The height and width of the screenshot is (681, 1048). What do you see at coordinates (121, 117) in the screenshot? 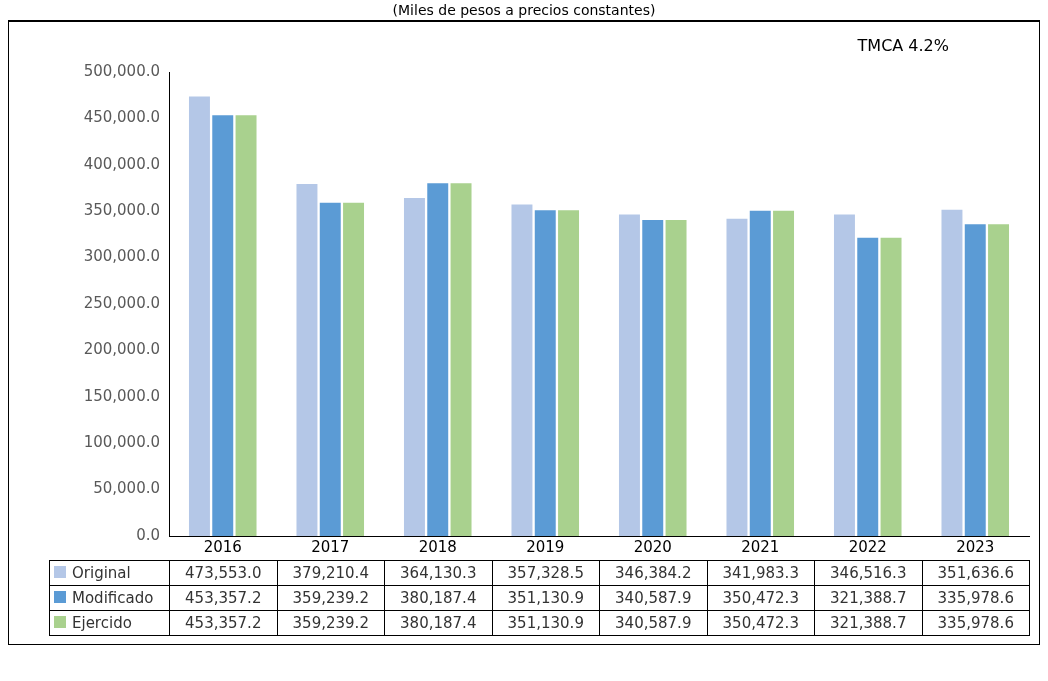
I see `y-tick-label: 450,000.0` at bounding box center [121, 117].